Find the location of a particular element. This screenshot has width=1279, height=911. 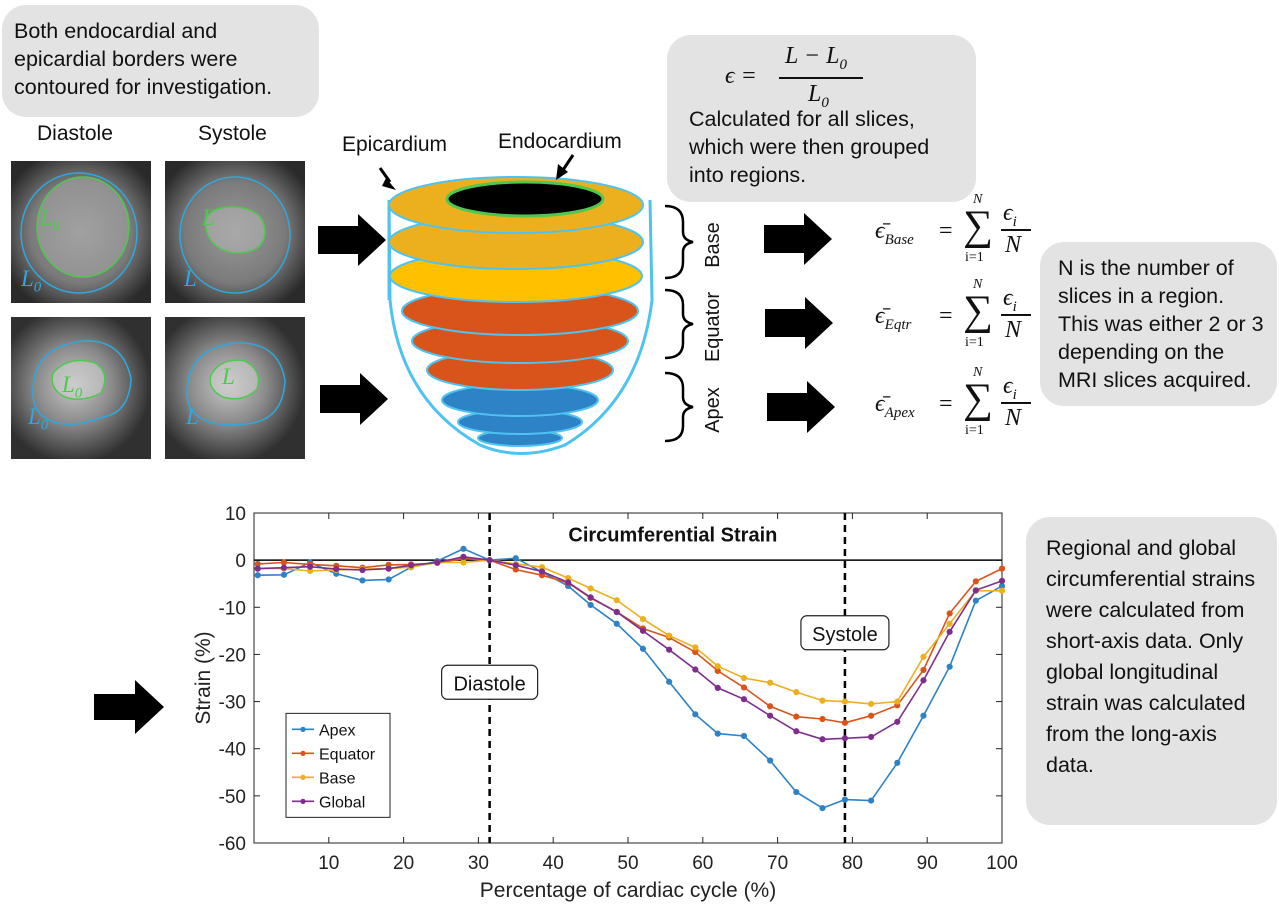

endocardium-lumen is located at coordinates (525, 199).